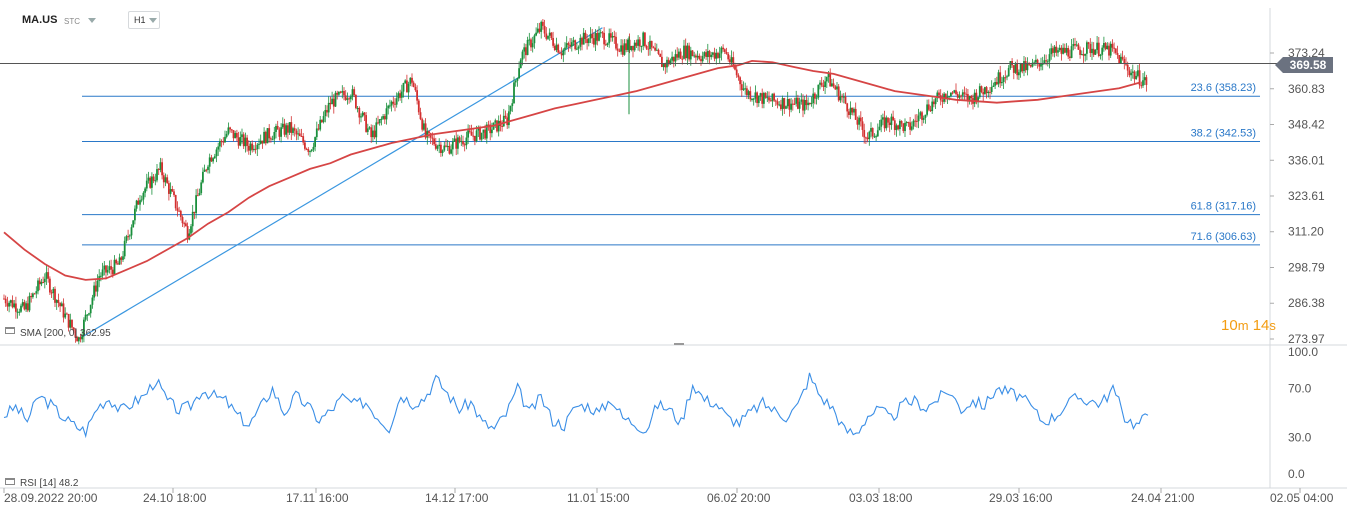  I want to click on rsi-layer, so click(576, 405).